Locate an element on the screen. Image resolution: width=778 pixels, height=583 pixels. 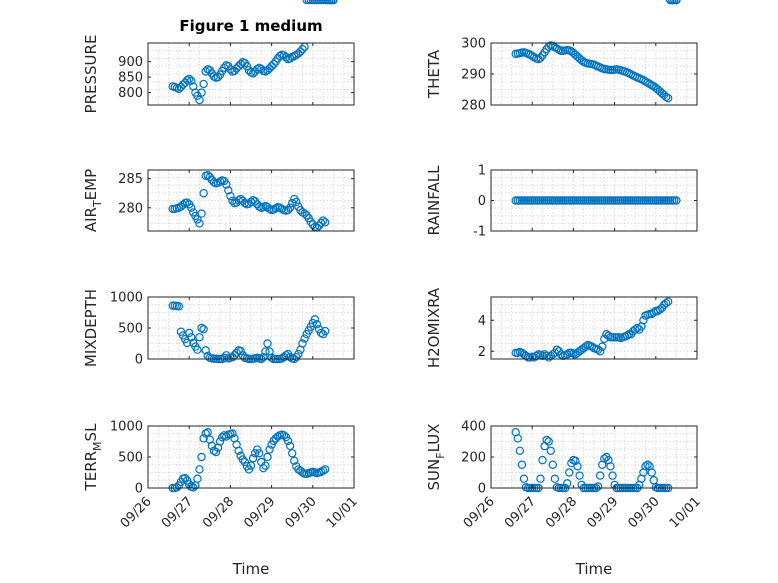
axes-border is located at coordinates (251, 200).